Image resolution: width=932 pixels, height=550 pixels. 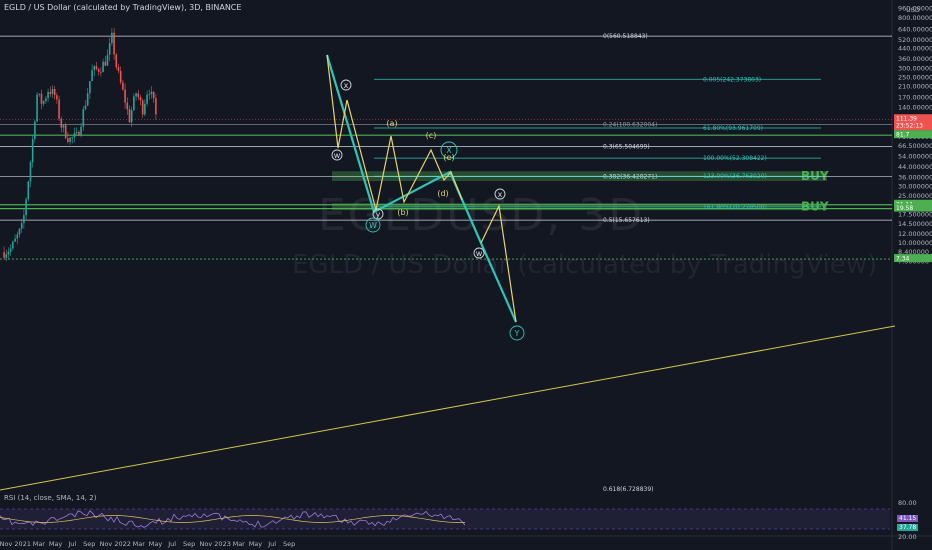 What do you see at coordinates (907, 503) in the screenshot?
I see `rsi-scale-high: 80.00` at bounding box center [907, 503].